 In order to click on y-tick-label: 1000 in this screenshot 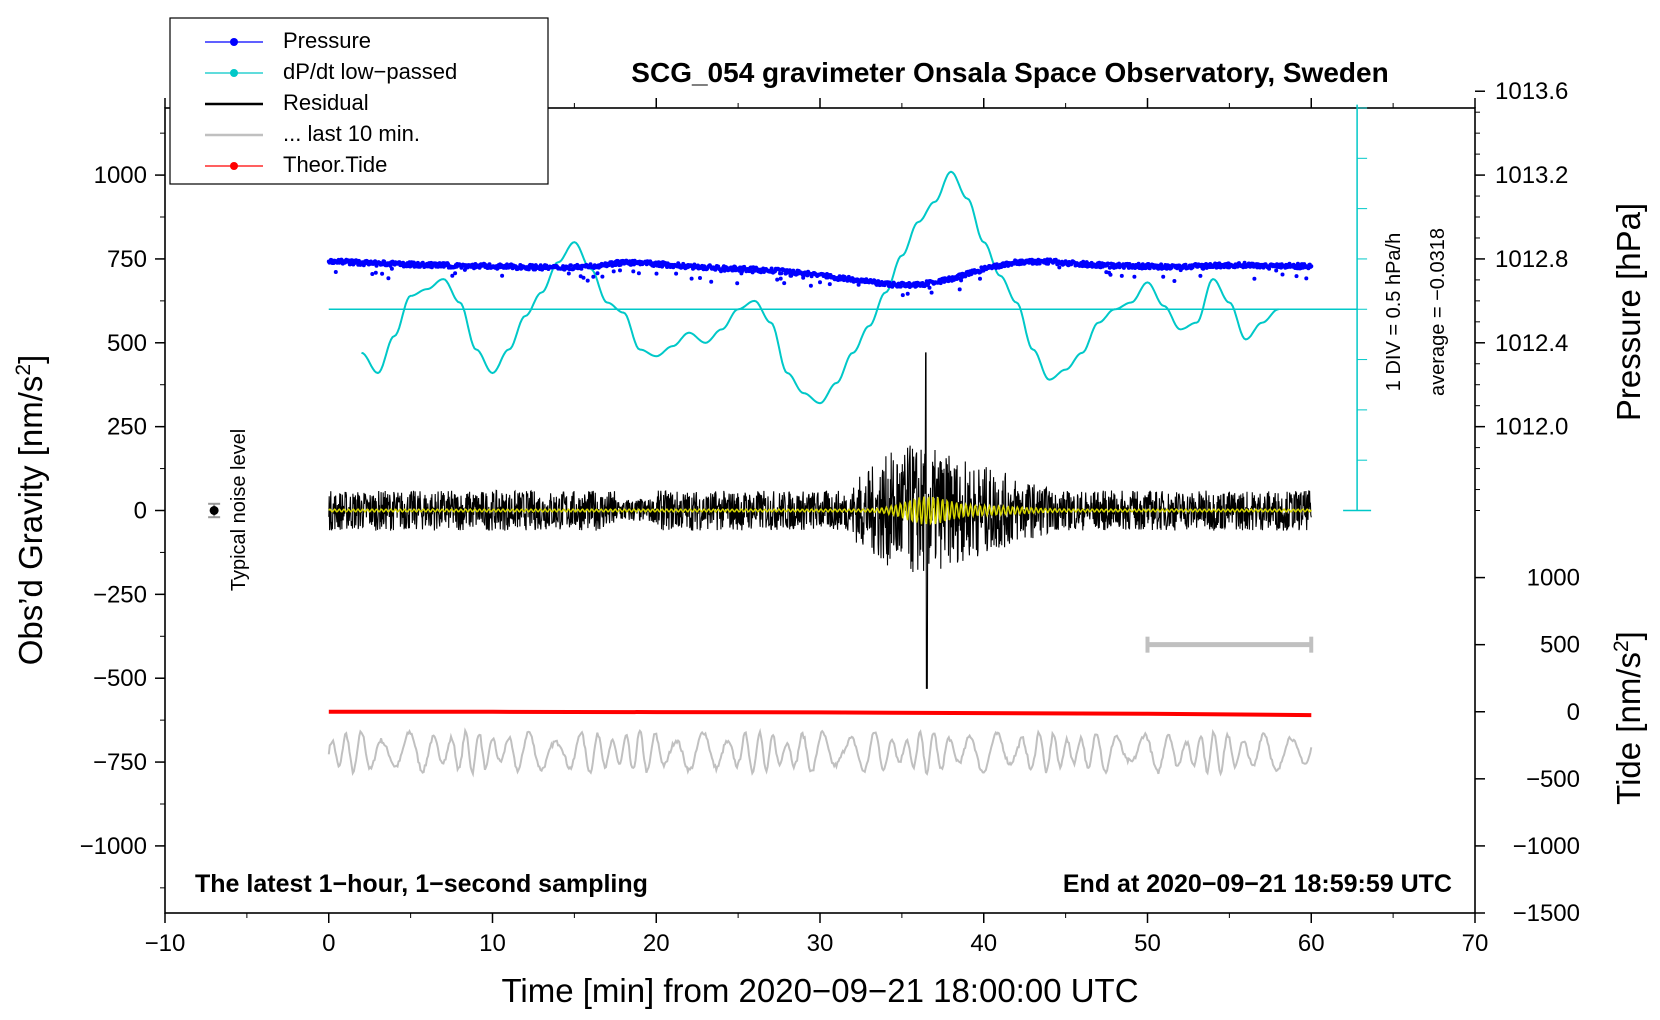, I will do `click(120, 175)`.